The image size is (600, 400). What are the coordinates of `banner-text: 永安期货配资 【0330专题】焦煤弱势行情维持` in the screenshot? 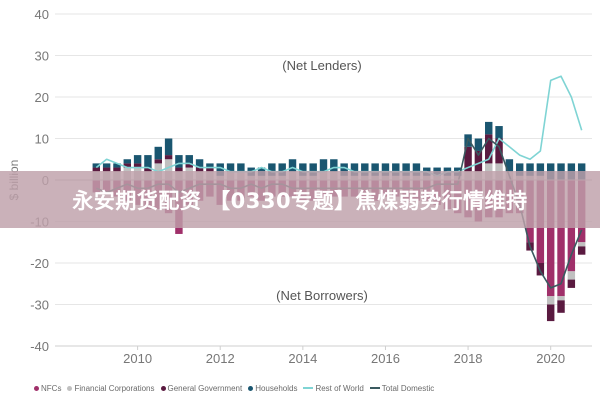 It's located at (300, 200).